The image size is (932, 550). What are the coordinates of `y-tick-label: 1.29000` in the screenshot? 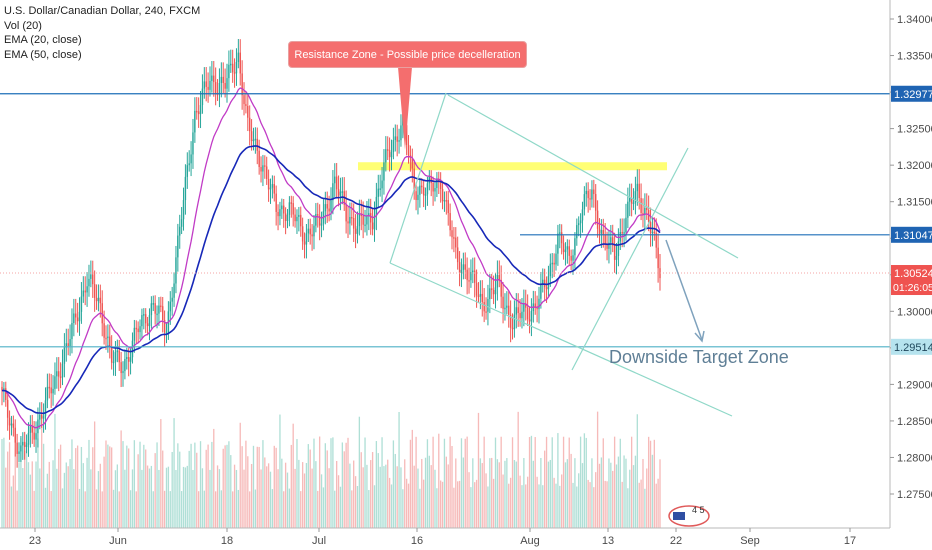 It's located at (914, 385).